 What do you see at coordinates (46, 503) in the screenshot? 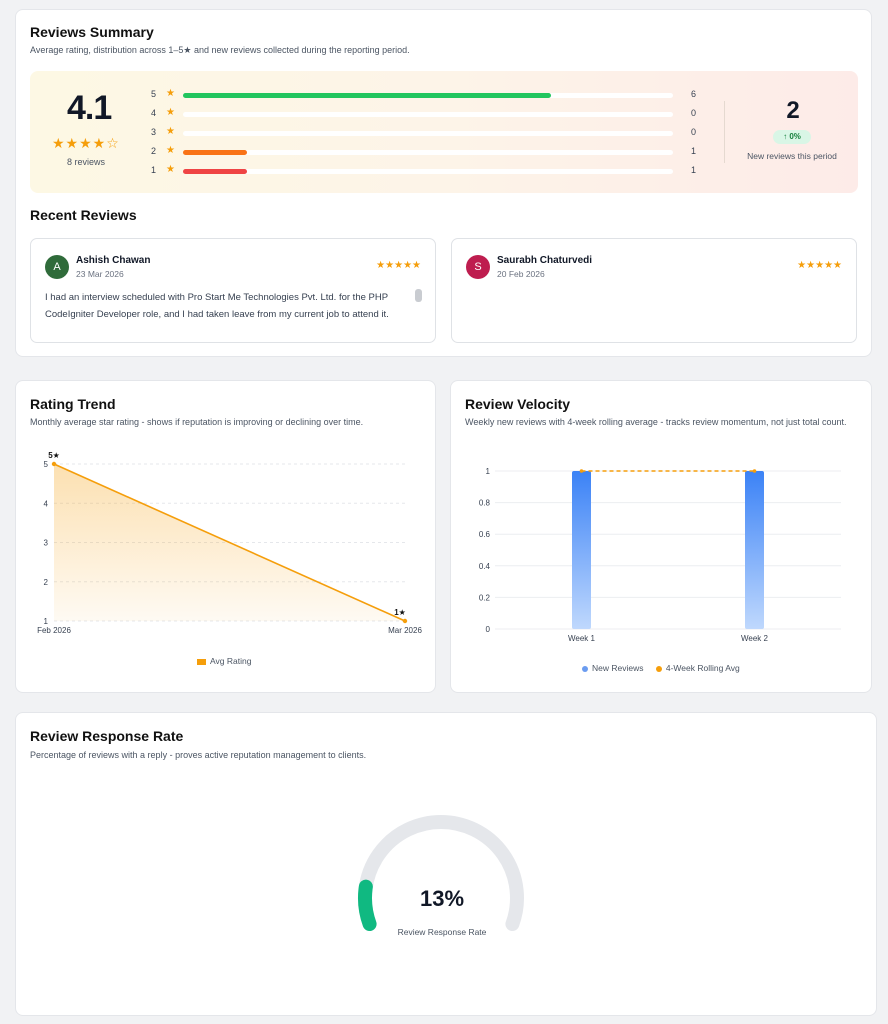
I see `y-tick-label: 4` at bounding box center [46, 503].